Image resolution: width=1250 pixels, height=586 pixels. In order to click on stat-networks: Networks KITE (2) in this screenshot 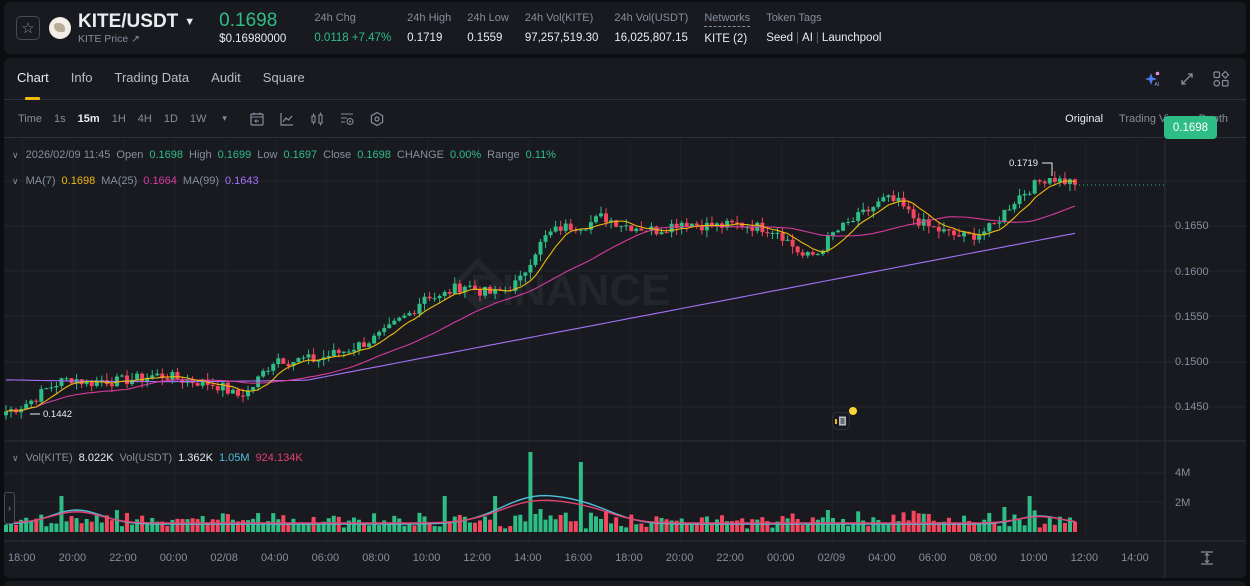, I will do `click(727, 28)`.